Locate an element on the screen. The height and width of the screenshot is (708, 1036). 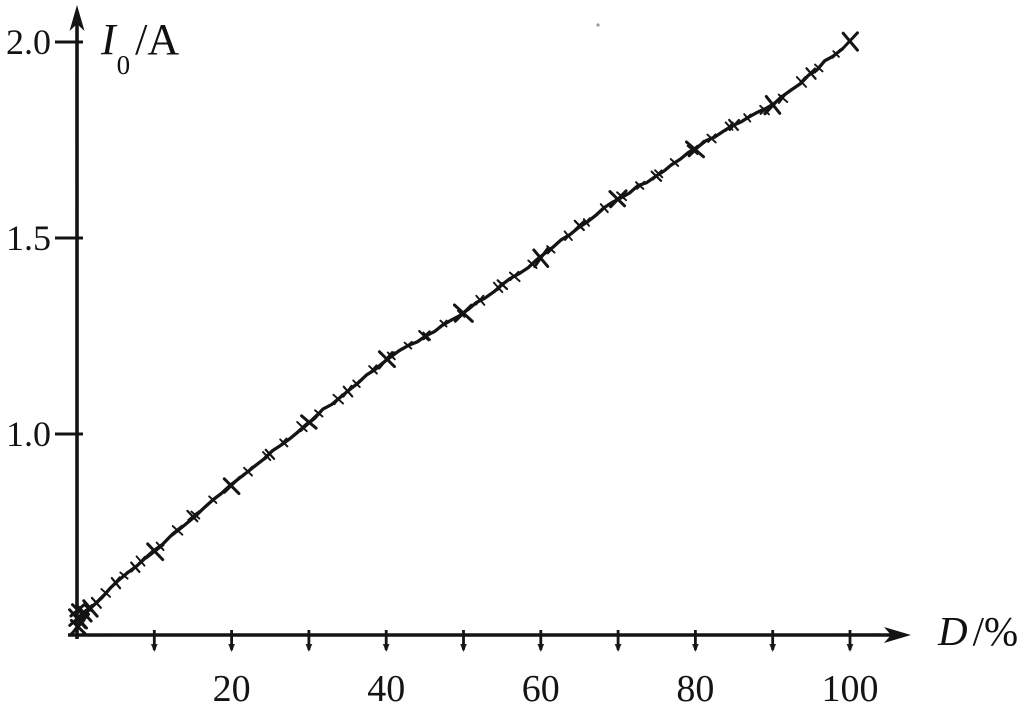
x-tick-label: 80 is located at coordinates (695, 688).